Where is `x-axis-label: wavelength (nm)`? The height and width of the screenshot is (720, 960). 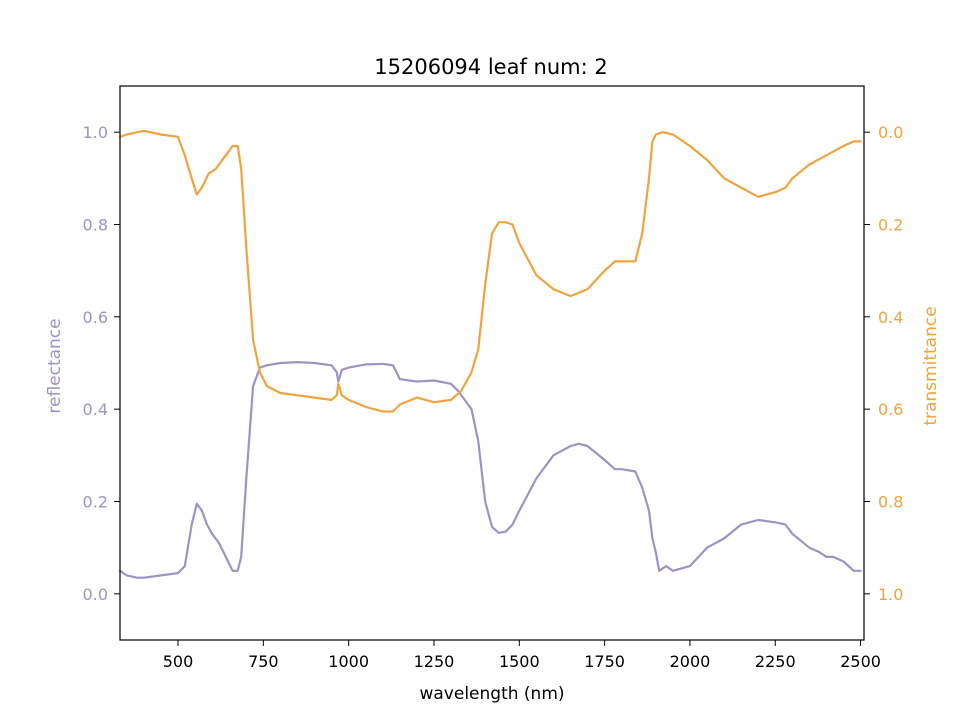 x-axis-label: wavelength (nm) is located at coordinates (491, 694).